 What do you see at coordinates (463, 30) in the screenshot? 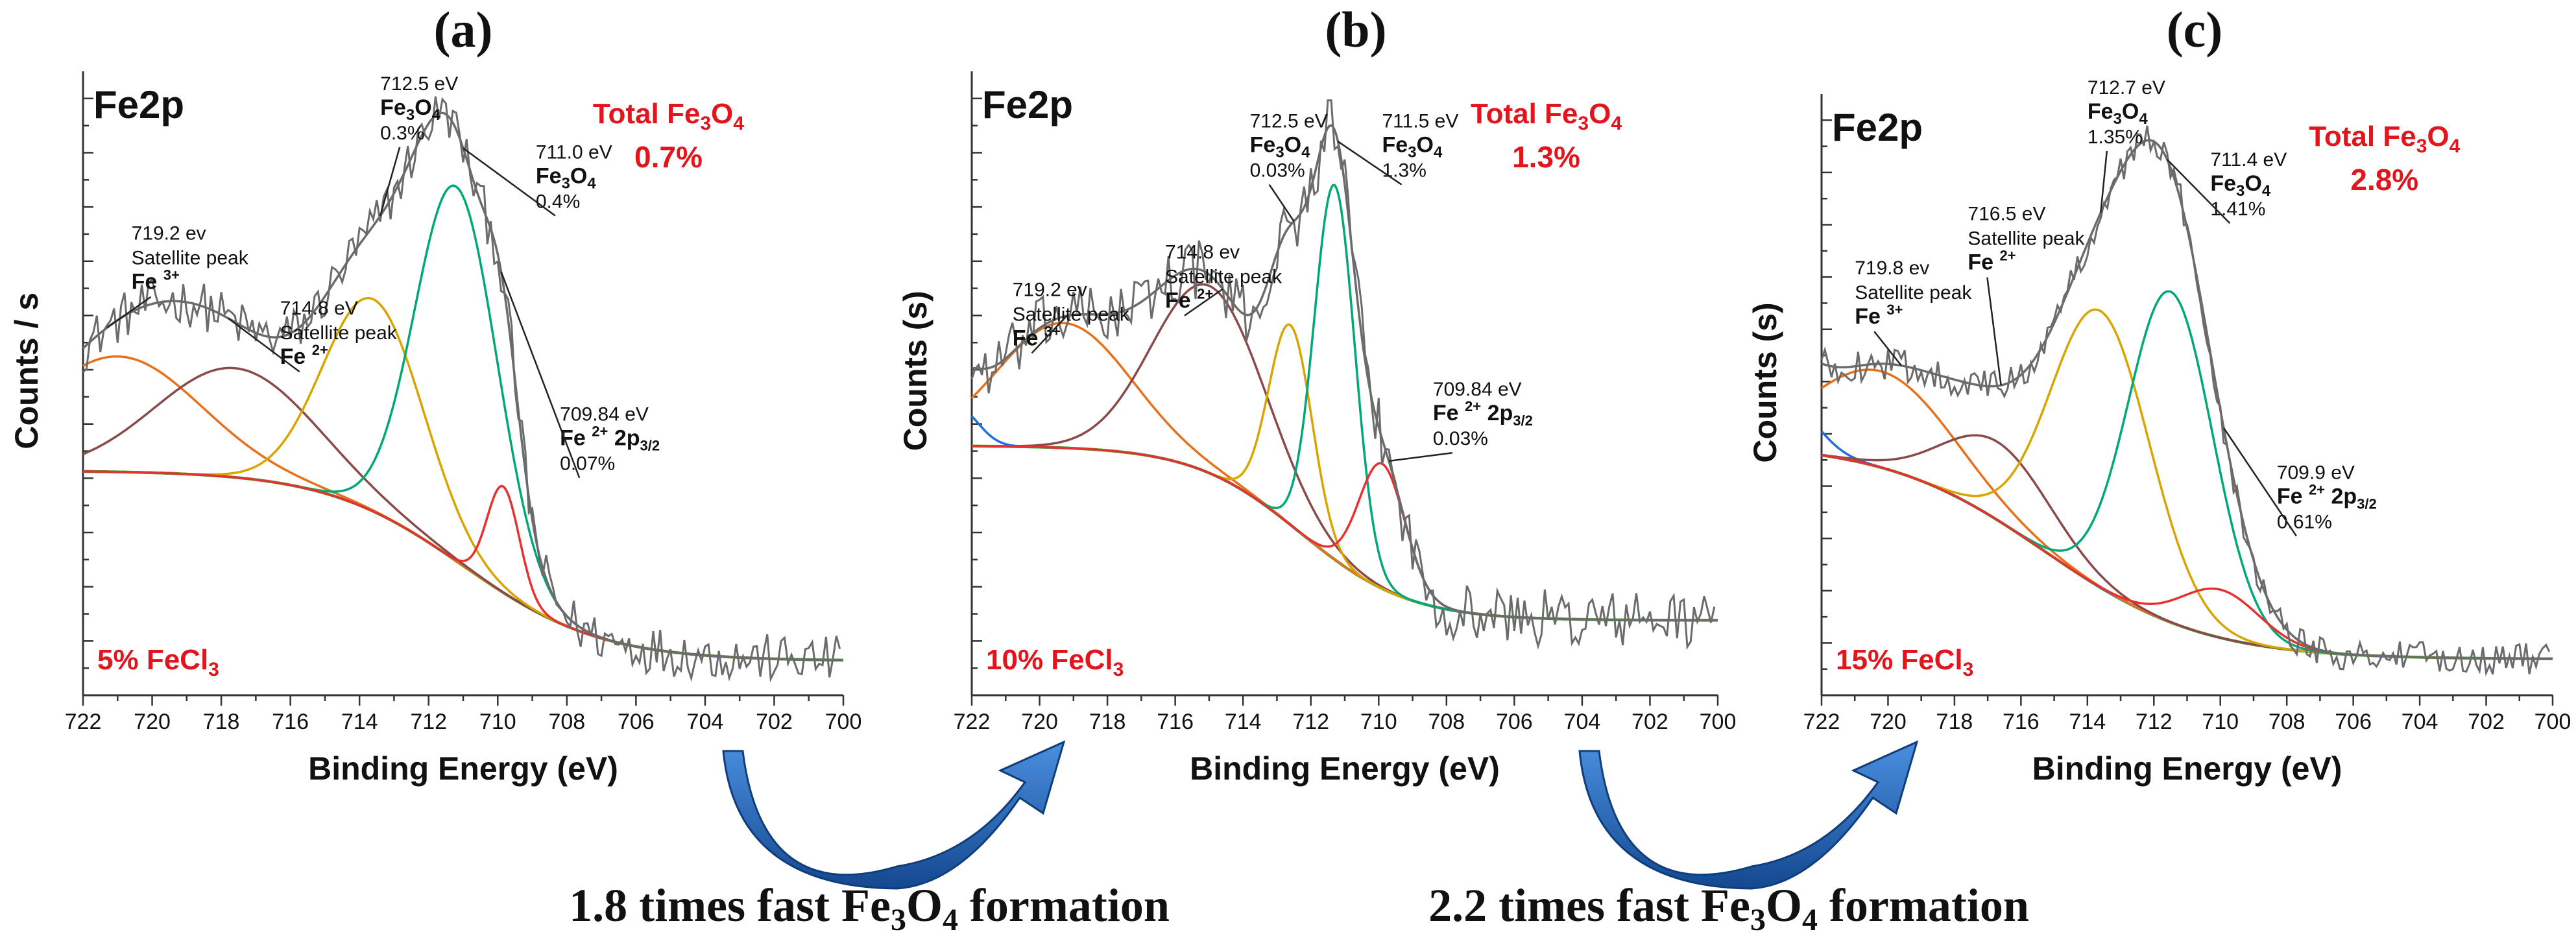
I see `panel-letter: (a)` at bounding box center [463, 30].